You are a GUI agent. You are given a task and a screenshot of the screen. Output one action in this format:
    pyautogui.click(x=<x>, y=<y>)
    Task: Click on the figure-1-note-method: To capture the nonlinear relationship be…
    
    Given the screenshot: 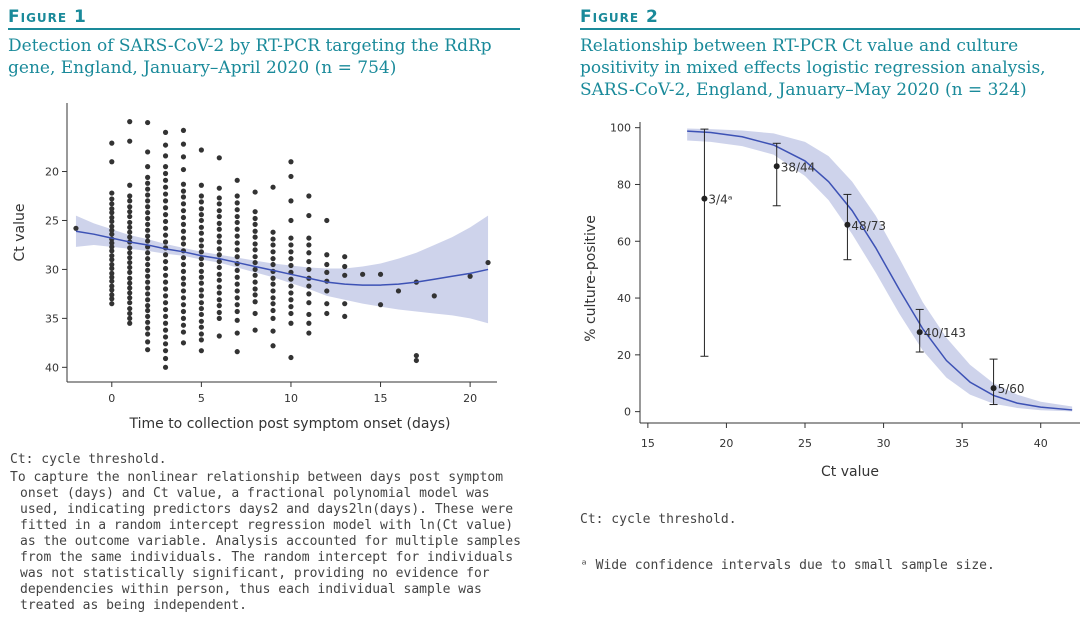 What is the action you would take?
    pyautogui.click(x=265, y=541)
    